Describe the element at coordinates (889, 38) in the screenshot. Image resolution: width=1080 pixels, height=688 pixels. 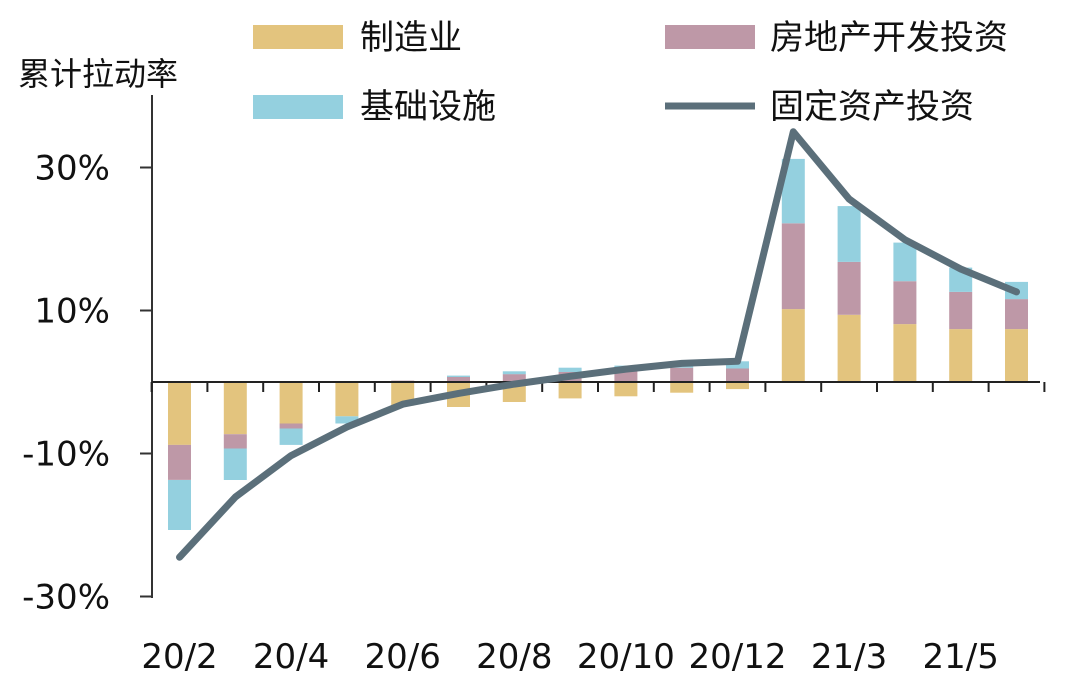
I see `legend-label-real-estate: 房地产开发投资` at that location.